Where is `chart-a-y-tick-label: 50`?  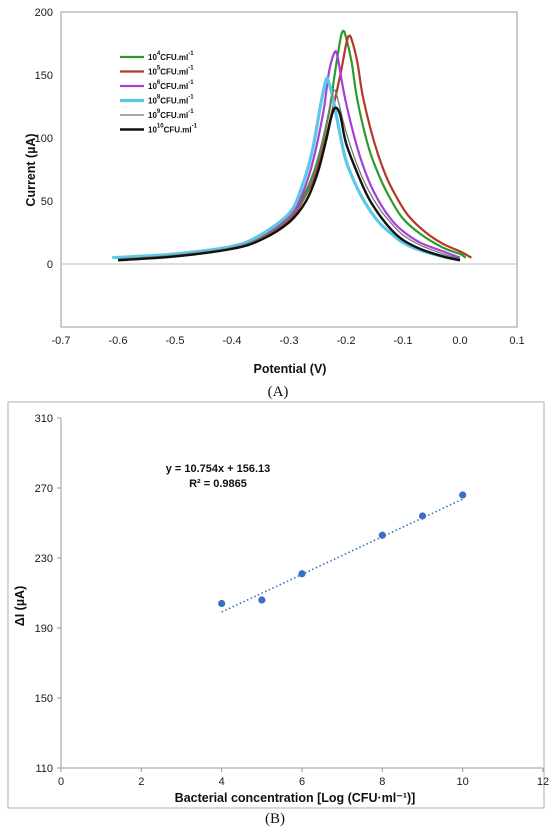 chart-a-y-tick-label: 50 is located at coordinates (47, 202).